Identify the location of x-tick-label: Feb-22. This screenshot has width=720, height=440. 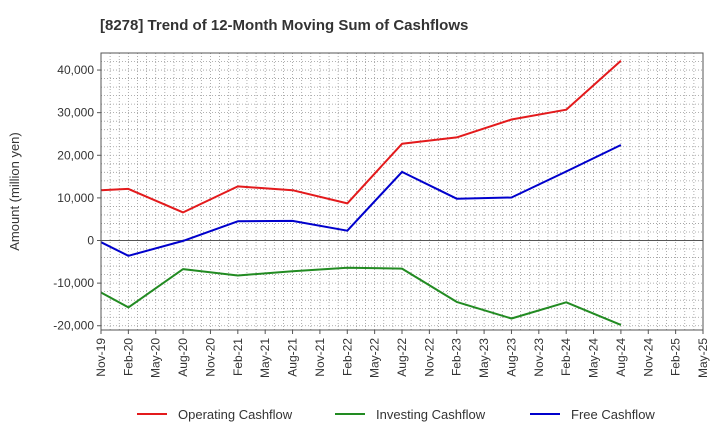
(347, 357).